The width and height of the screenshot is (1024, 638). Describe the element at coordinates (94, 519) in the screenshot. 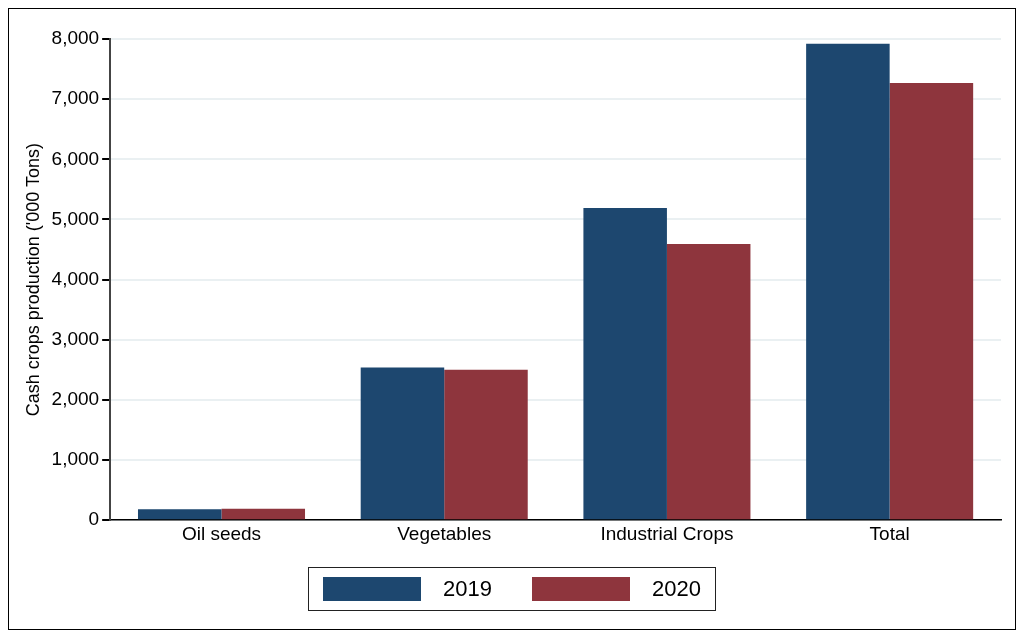

I see `y-tick-label: 0` at that location.